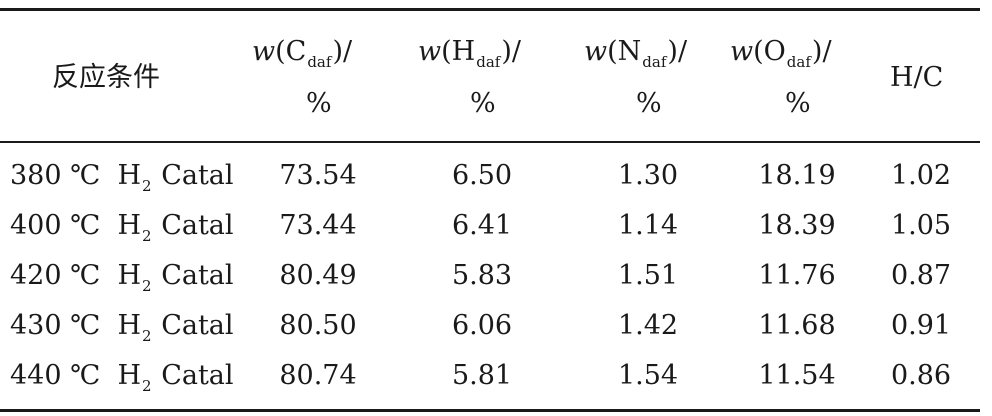 This screenshot has width=992, height=416. What do you see at coordinates (921, 275) in the screenshot?
I see `hc-cell: 0.87` at bounding box center [921, 275].